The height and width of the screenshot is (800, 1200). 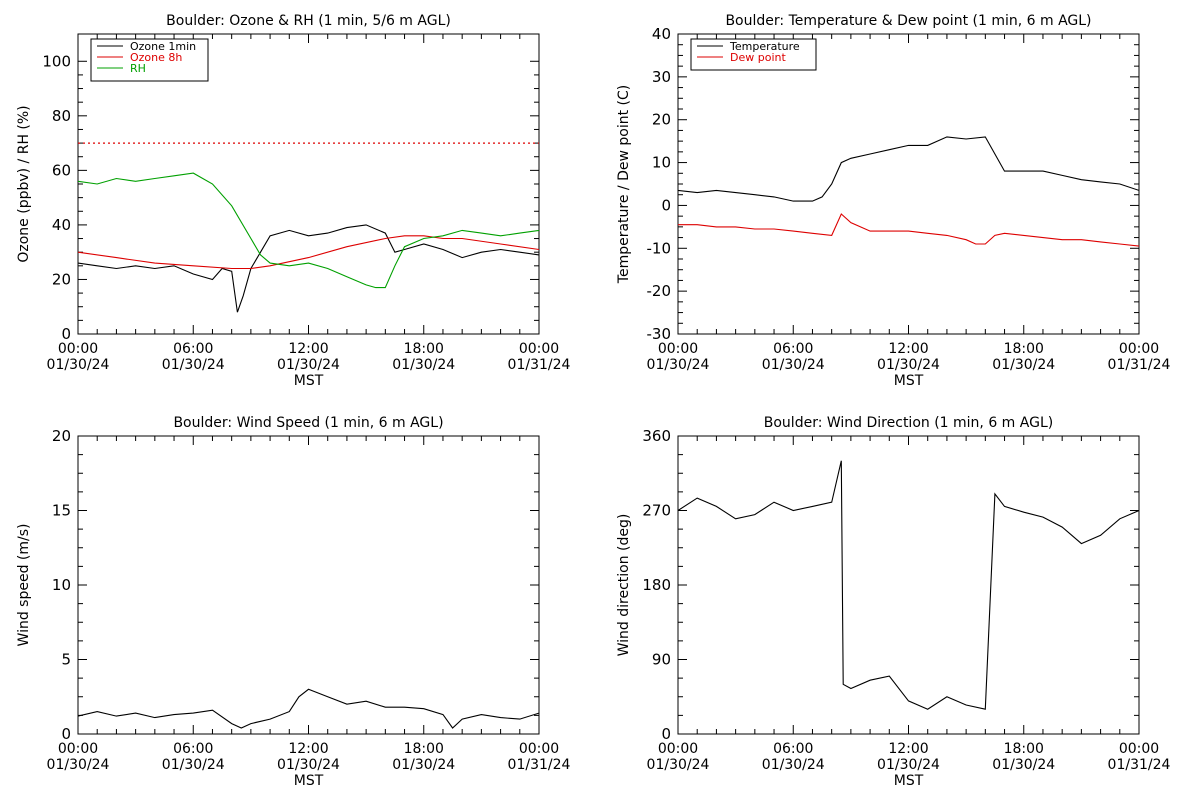 I want to click on wspd-ytick-label: 0, so click(x=66, y=734).